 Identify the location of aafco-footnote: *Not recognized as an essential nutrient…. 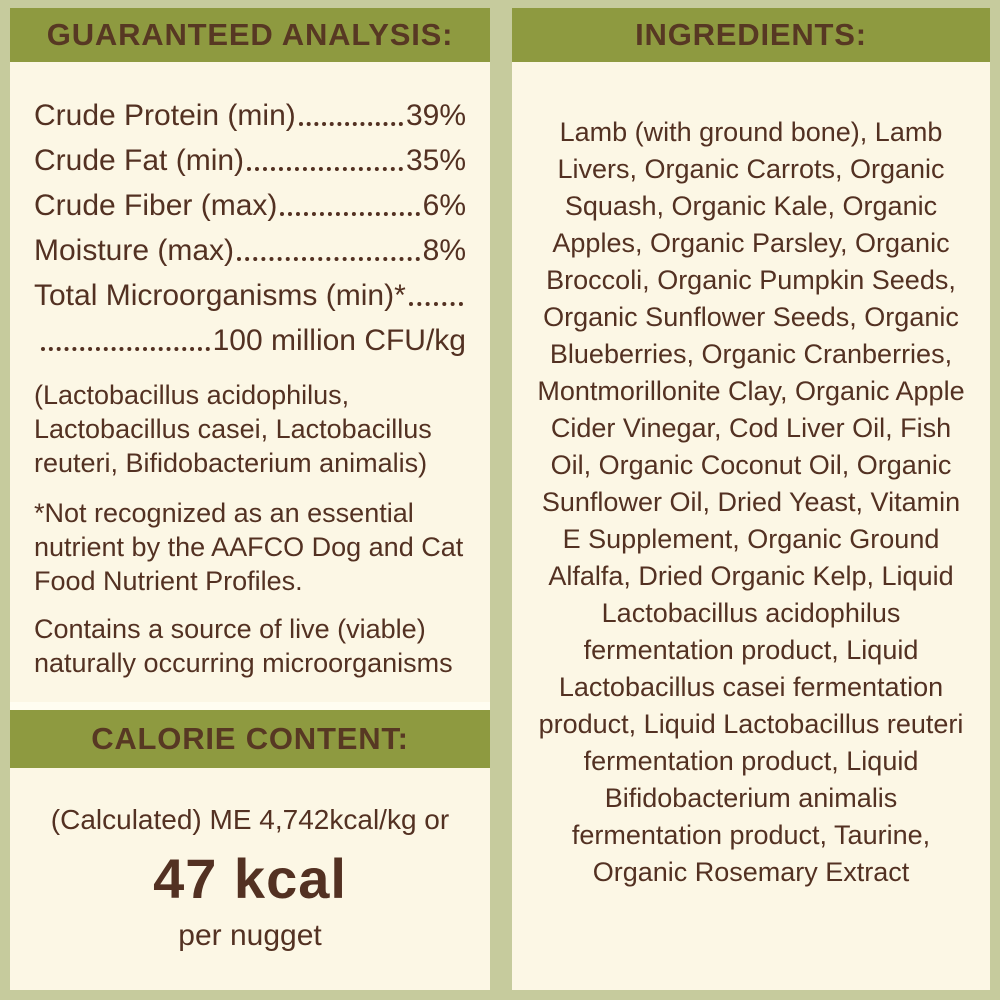
(249, 547).